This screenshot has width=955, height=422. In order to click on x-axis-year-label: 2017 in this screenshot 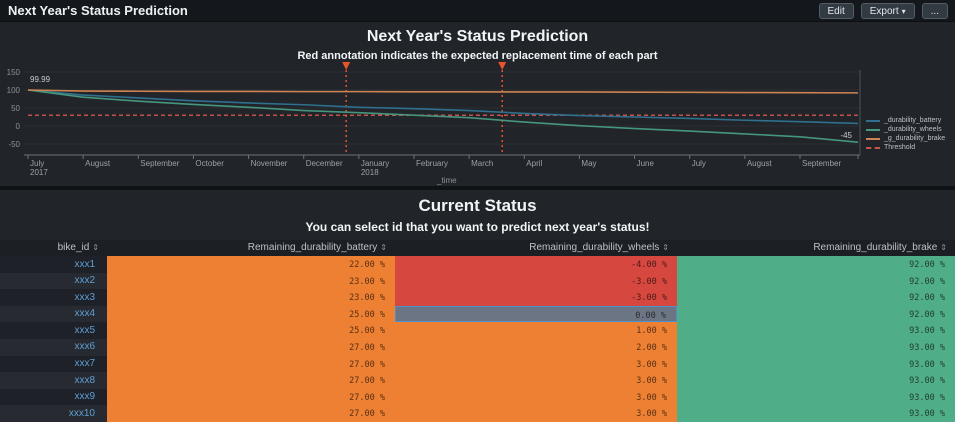, I will do `click(39, 172)`.